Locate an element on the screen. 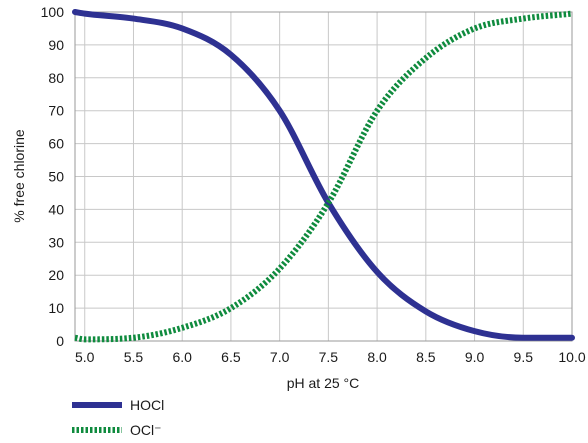  x-axis-label: pH at 25 °C is located at coordinates (323, 383).